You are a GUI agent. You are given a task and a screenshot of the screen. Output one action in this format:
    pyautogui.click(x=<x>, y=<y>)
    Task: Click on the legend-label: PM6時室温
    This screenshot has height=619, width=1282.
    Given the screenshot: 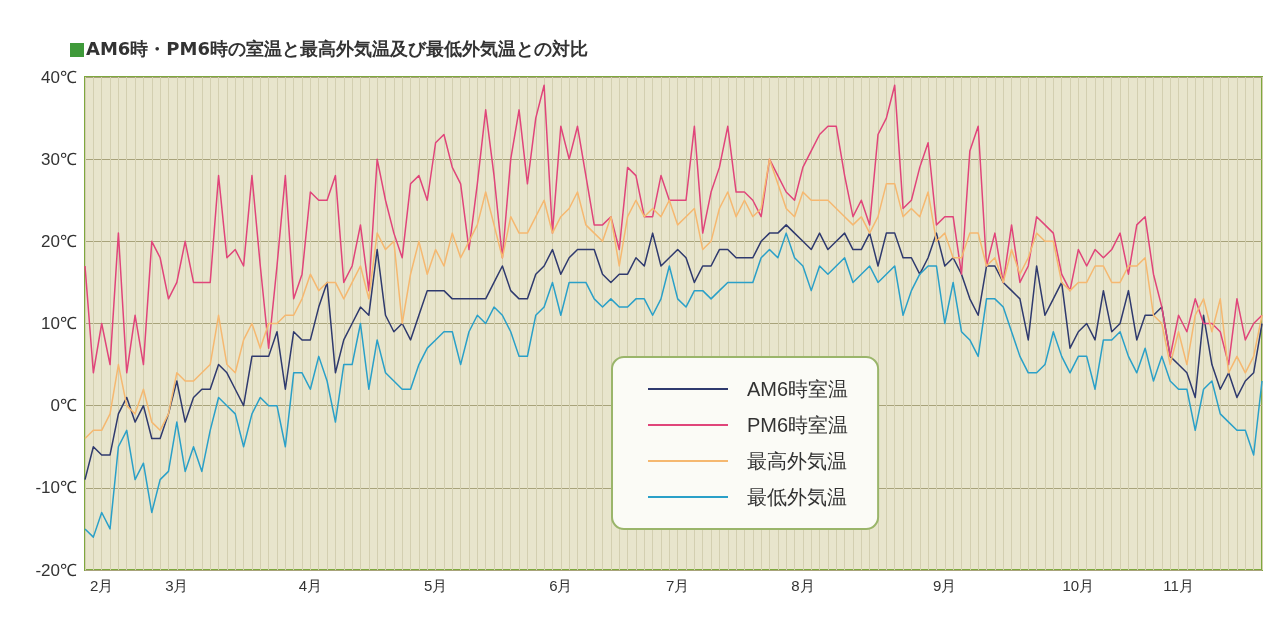 What is the action you would take?
    pyautogui.click(x=798, y=425)
    